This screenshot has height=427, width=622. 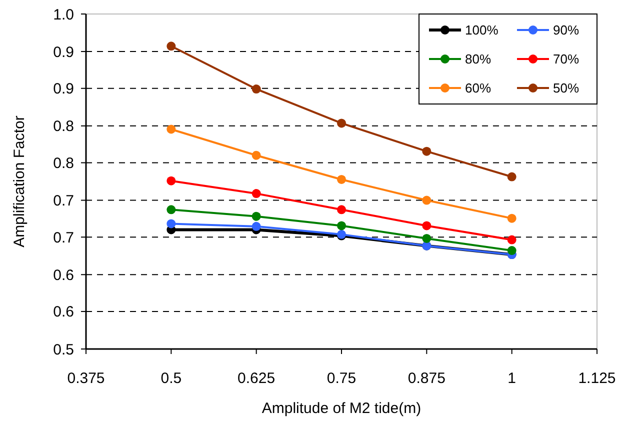 What do you see at coordinates (482, 30) in the screenshot?
I see `legend-label: 100%` at bounding box center [482, 30].